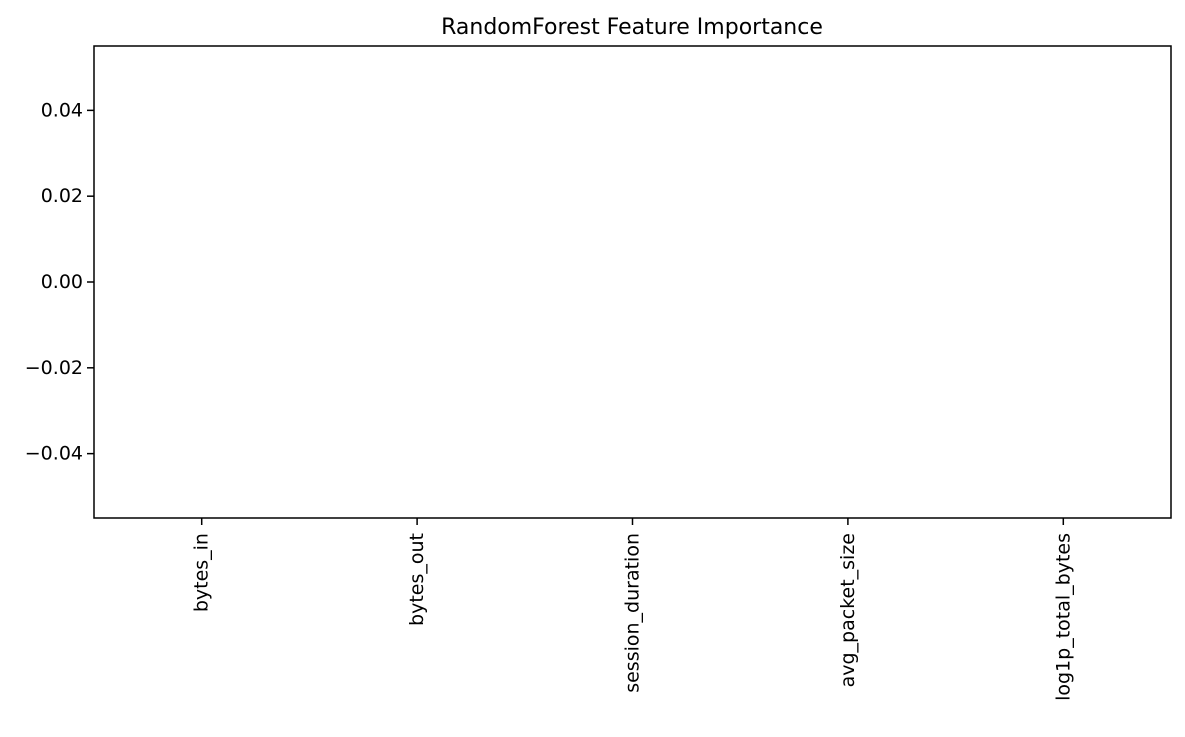 Image resolution: width=1185 pixels, height=737 pixels. I want to click on x-tick-label: bytes_in, so click(202, 572).